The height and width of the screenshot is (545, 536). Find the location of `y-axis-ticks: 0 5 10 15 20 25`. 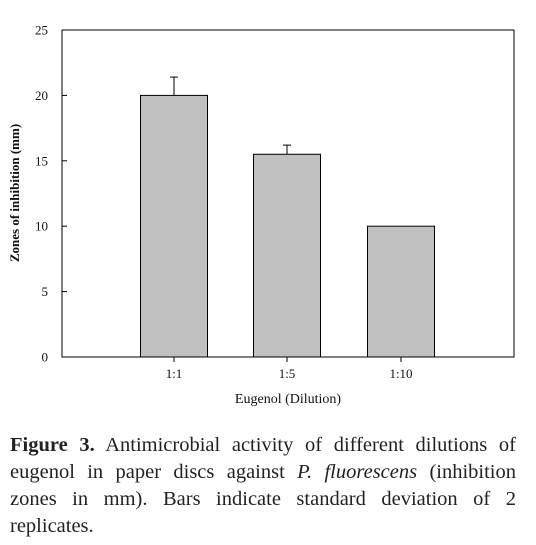

y-axis-ticks: 0 5 10 15 20 25 is located at coordinates (51, 194).